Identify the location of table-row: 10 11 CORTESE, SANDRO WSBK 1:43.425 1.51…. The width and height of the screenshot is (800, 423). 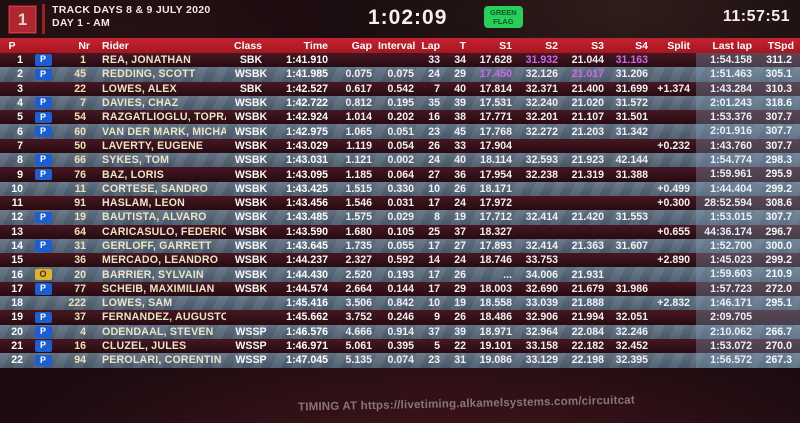
(400, 188).